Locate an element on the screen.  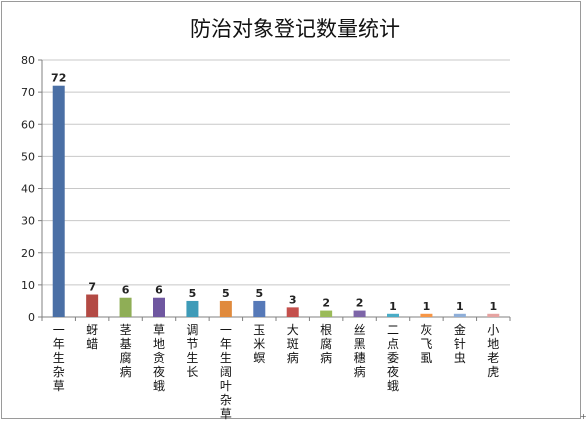
data-label: 3 is located at coordinates (293, 299).